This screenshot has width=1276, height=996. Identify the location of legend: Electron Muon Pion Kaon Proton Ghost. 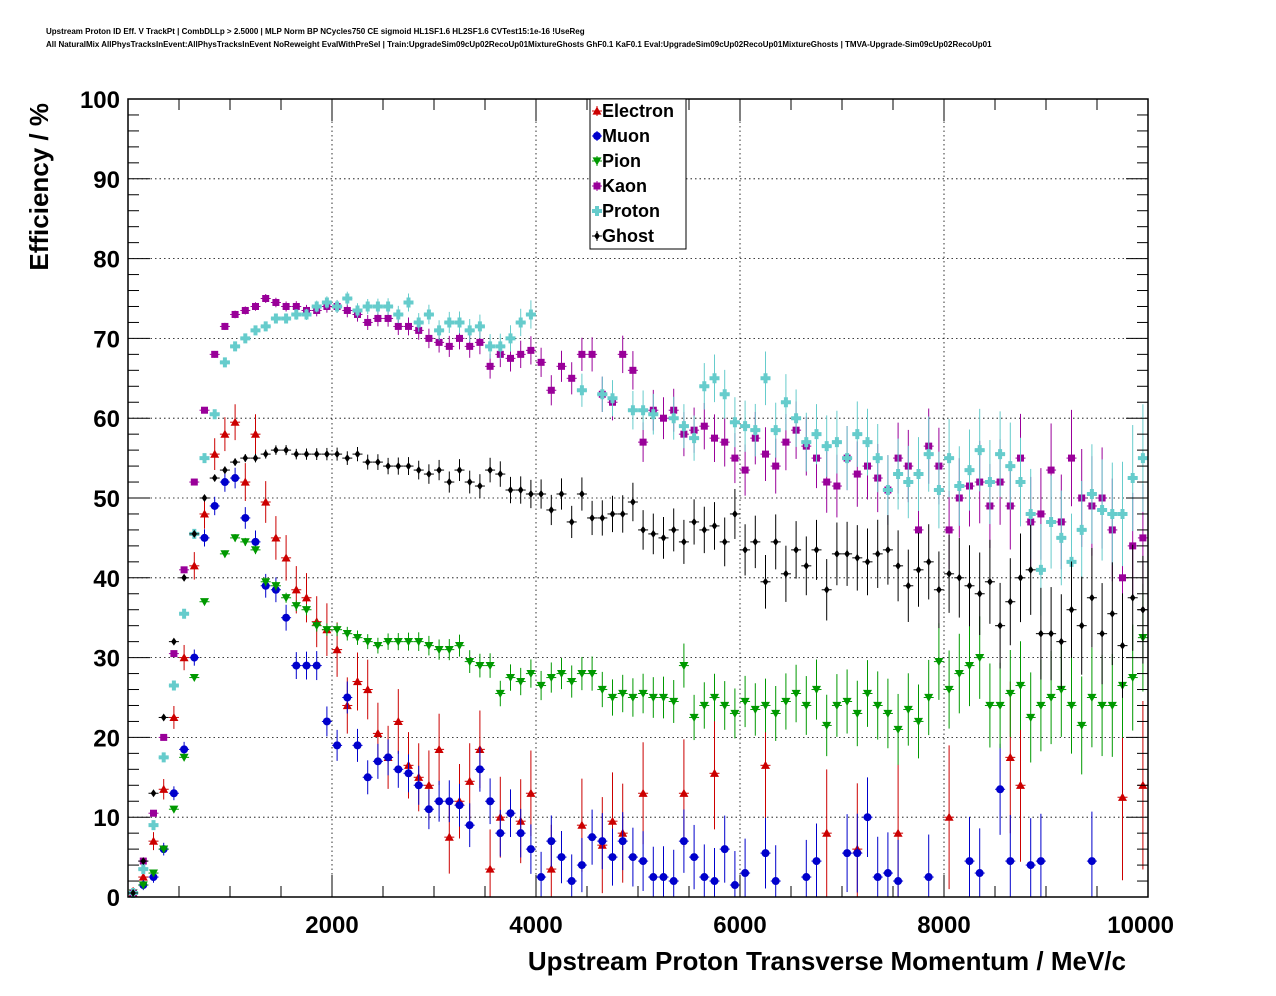
(638, 174).